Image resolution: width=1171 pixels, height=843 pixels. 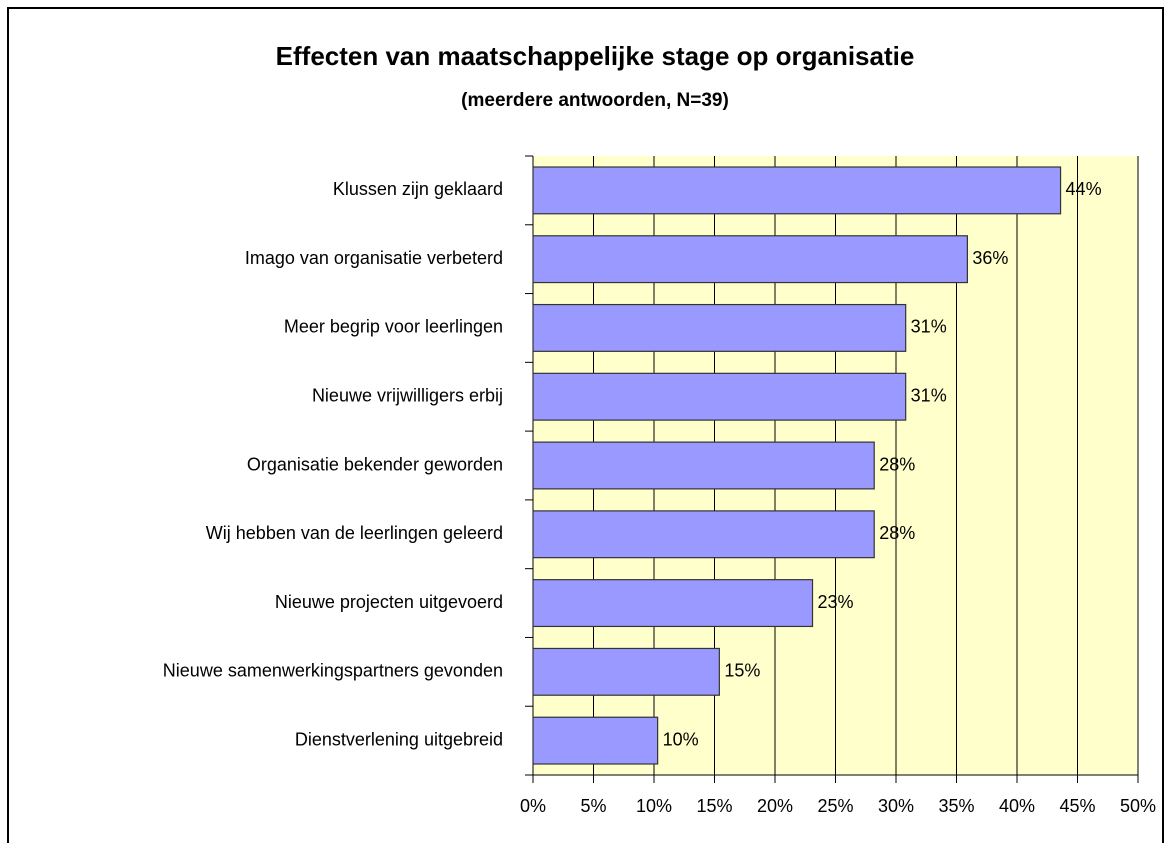 What do you see at coordinates (333, 671) in the screenshot?
I see `y-tick-label: Nieuwe samenwerkingspartners gevonden` at bounding box center [333, 671].